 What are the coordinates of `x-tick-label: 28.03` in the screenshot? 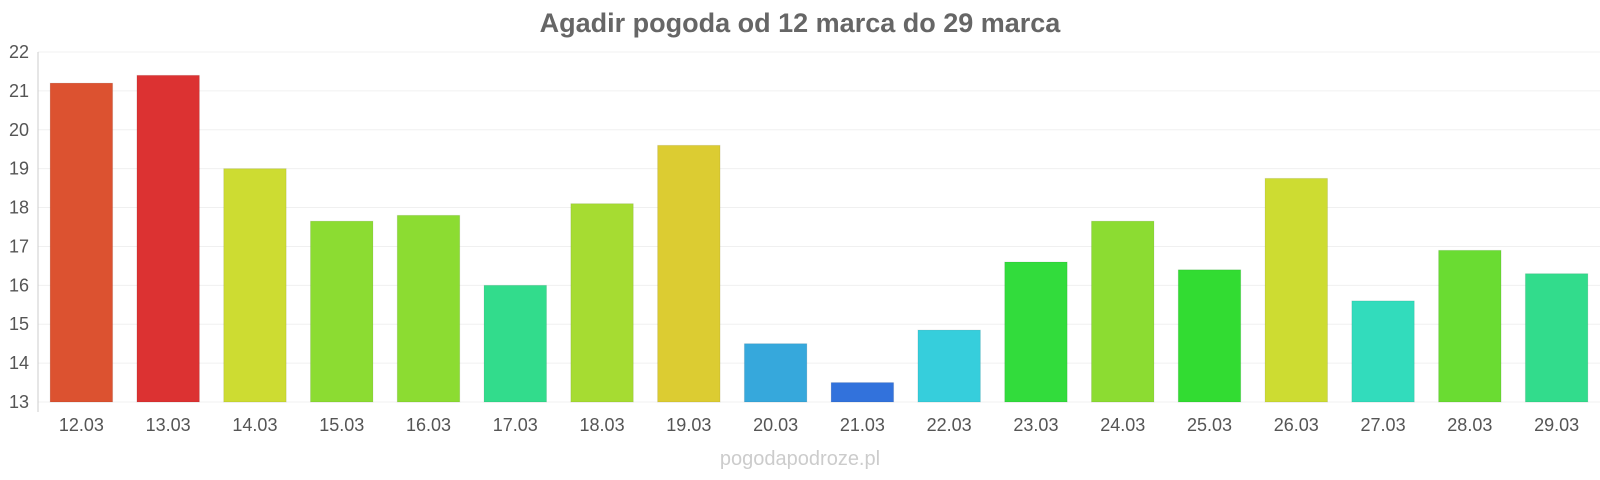 It's located at (1469, 425).